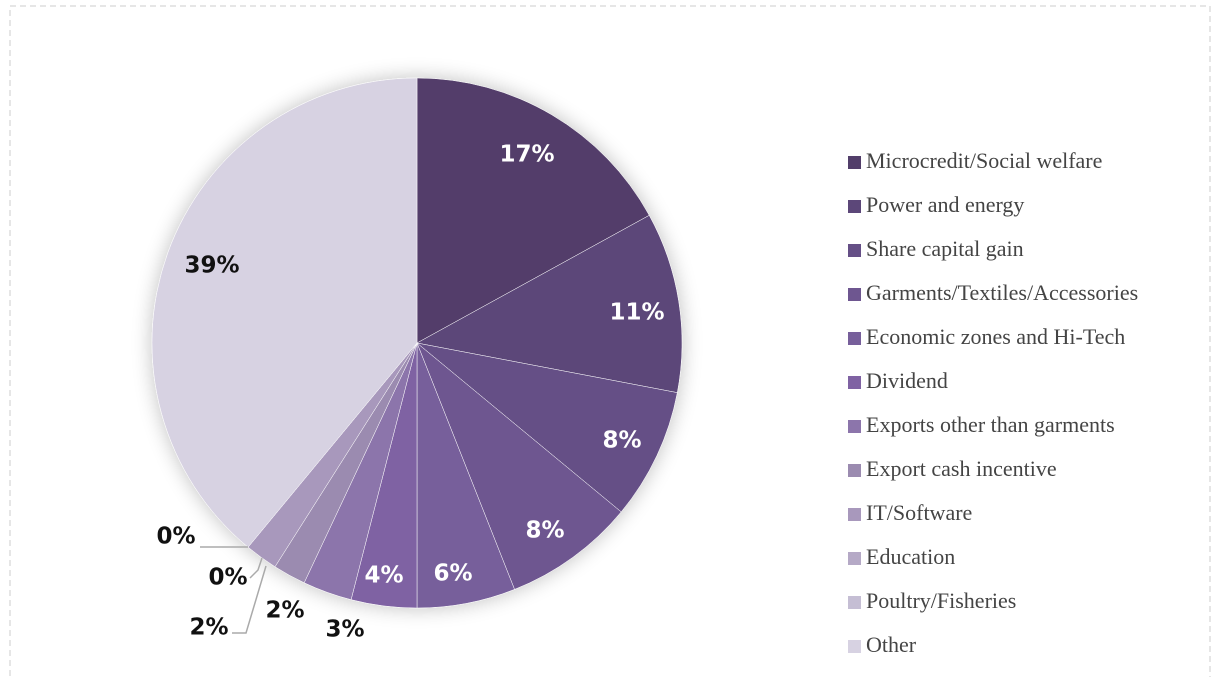 The height and width of the screenshot is (682, 1211). I want to click on data-label: 6%, so click(452, 574).